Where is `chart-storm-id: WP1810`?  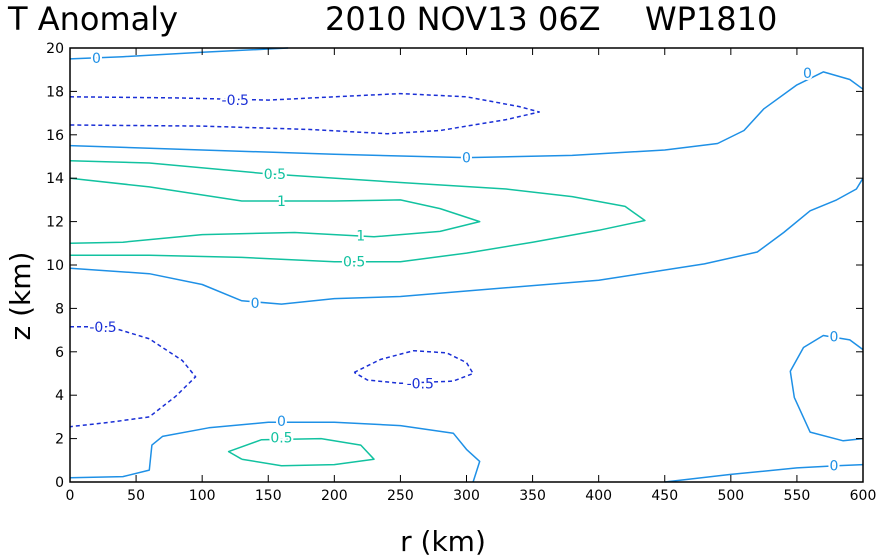 chart-storm-id: WP1810 is located at coordinates (711, 19).